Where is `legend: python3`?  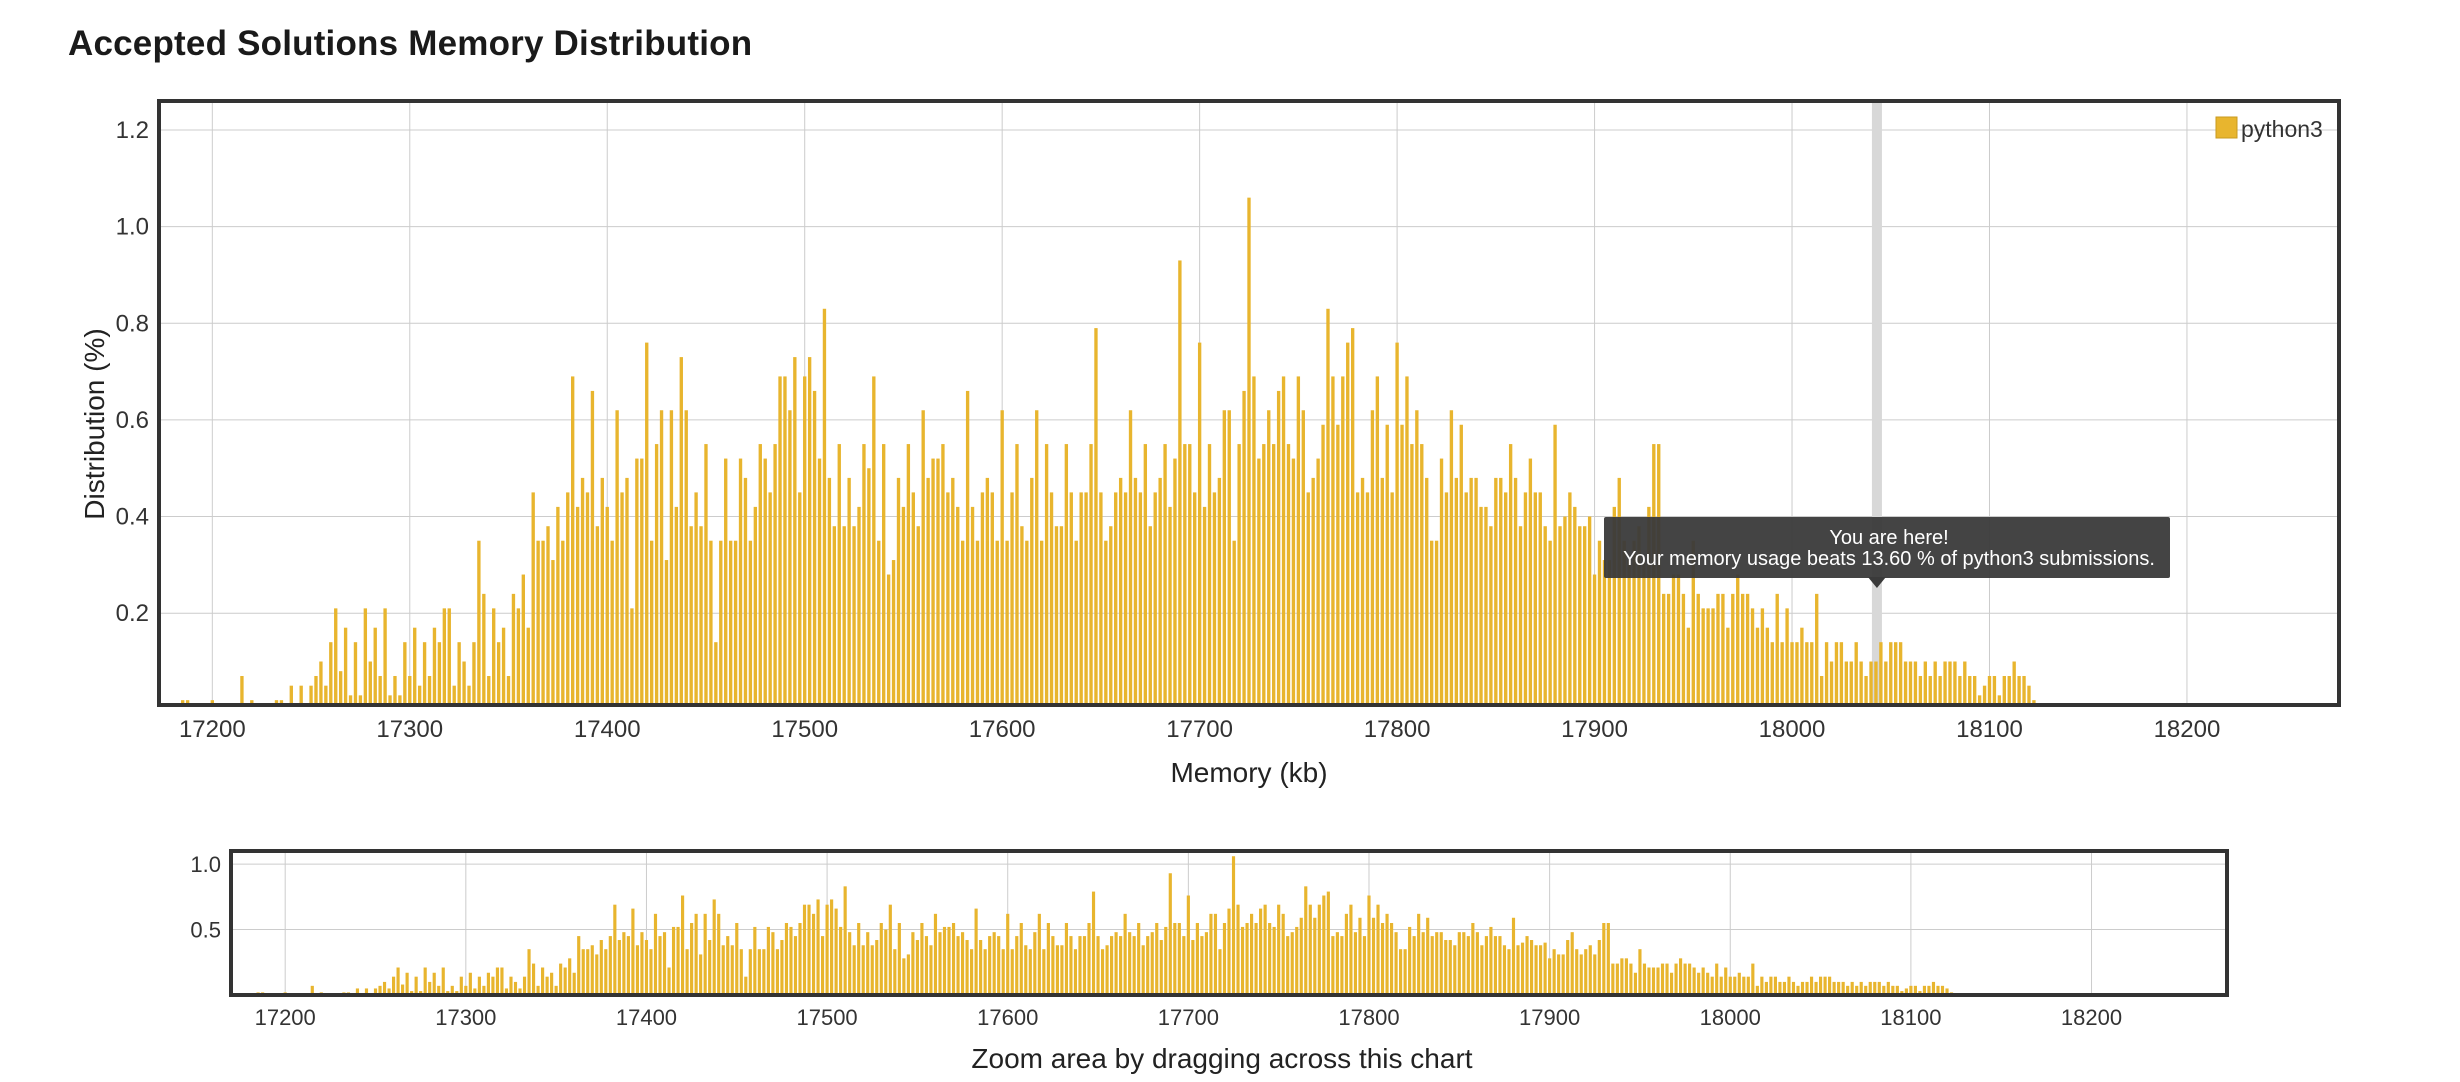
legend: python3 is located at coordinates (2269, 129).